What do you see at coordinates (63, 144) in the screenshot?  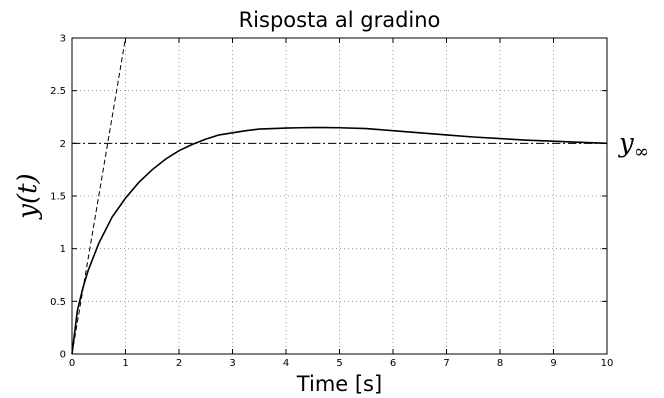 I see `y-tick-label: 2` at bounding box center [63, 144].